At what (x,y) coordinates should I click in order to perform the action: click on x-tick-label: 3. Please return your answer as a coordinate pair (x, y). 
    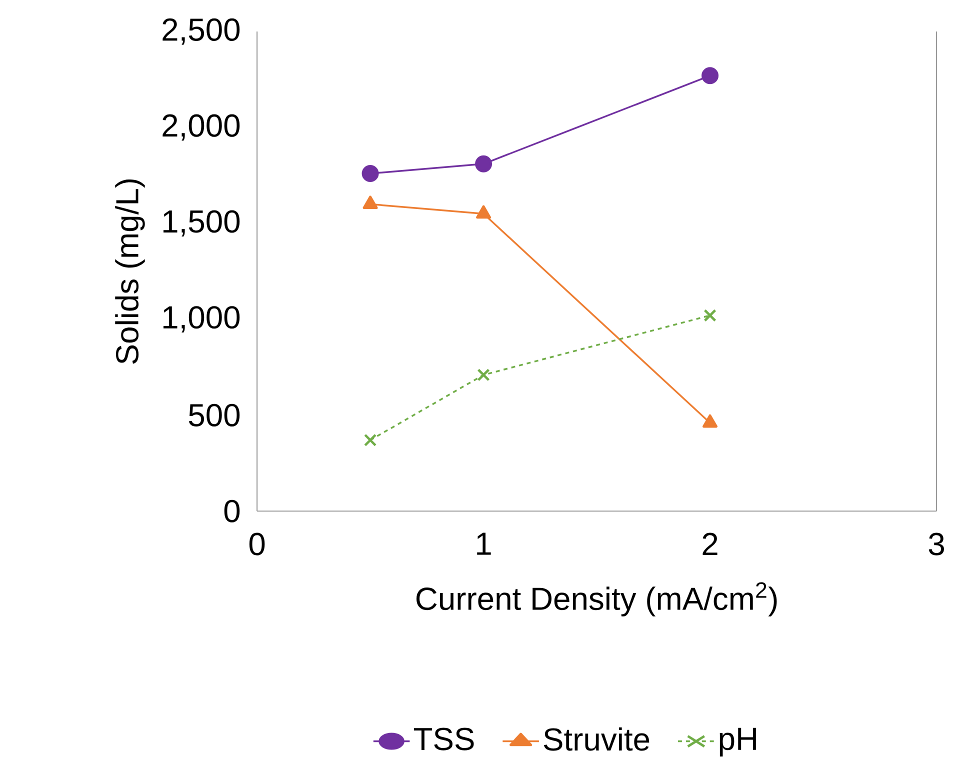
    Looking at the image, I should click on (936, 544).